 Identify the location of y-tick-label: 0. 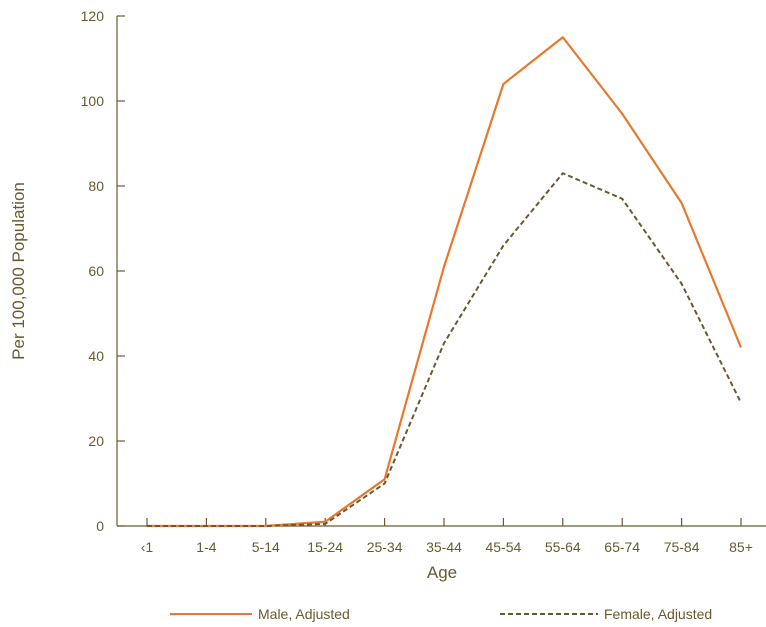
(100, 526).